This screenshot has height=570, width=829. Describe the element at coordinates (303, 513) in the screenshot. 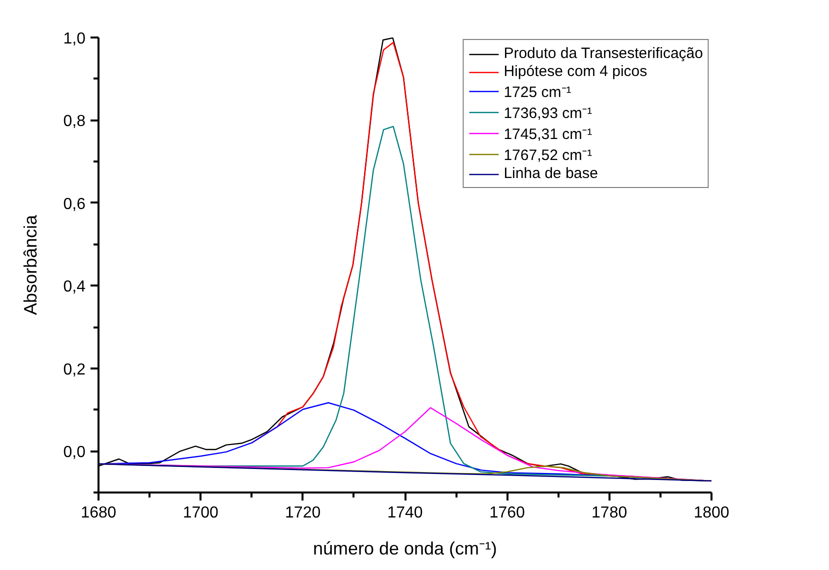

I see `x-tick-label: 1720` at that location.